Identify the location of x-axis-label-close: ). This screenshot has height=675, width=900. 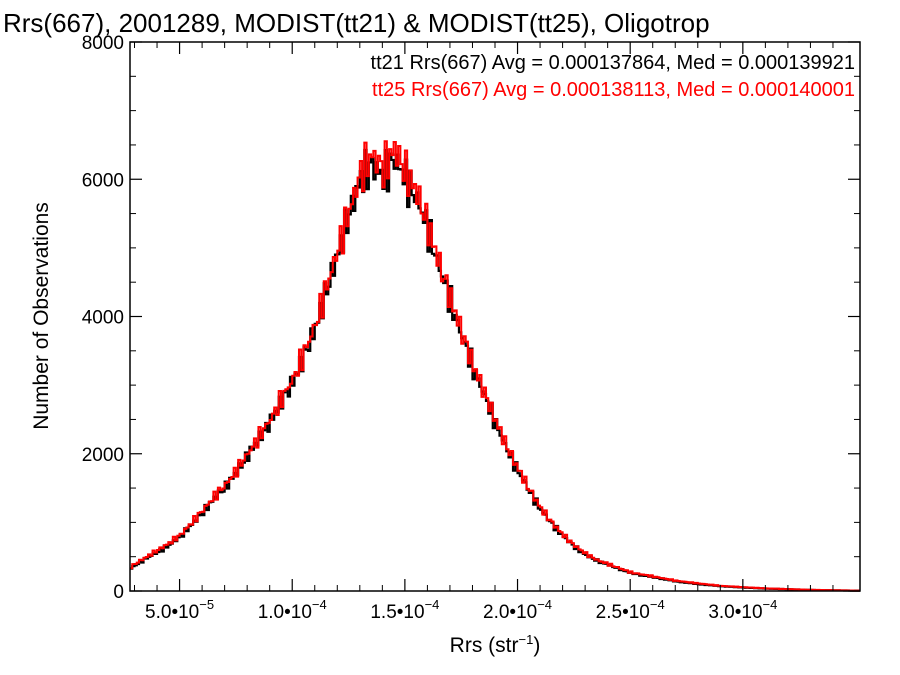
(536, 645).